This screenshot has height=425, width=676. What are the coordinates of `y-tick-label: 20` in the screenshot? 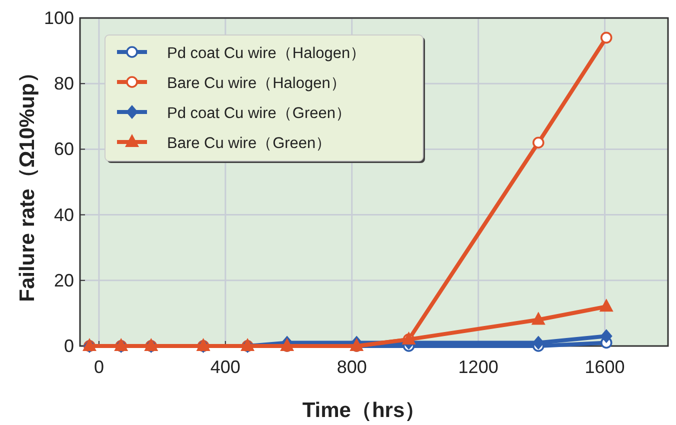 It's located at (64, 280).